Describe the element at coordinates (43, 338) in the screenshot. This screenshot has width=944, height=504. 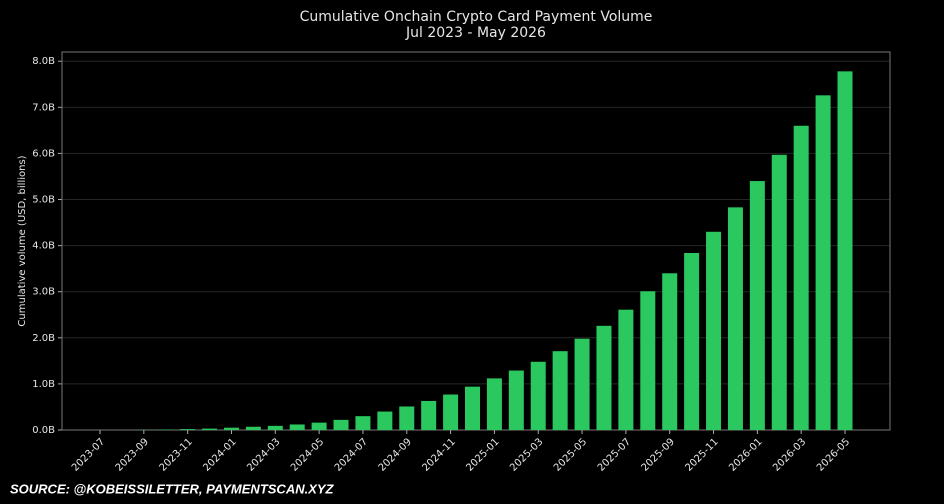
I see `y-tick-label: 2.0B` at that location.